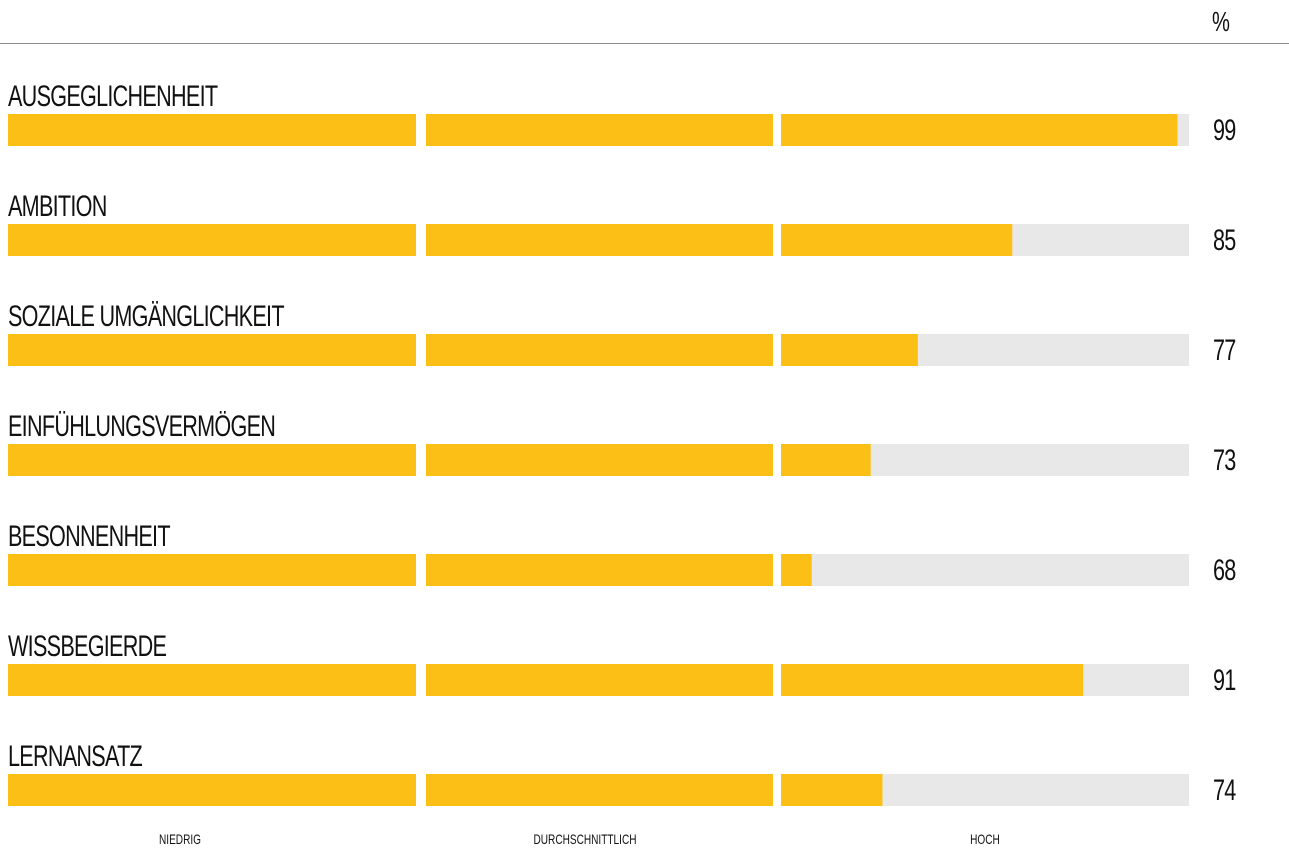  I want to click on band-label: NIEDRIG, so click(180, 839).